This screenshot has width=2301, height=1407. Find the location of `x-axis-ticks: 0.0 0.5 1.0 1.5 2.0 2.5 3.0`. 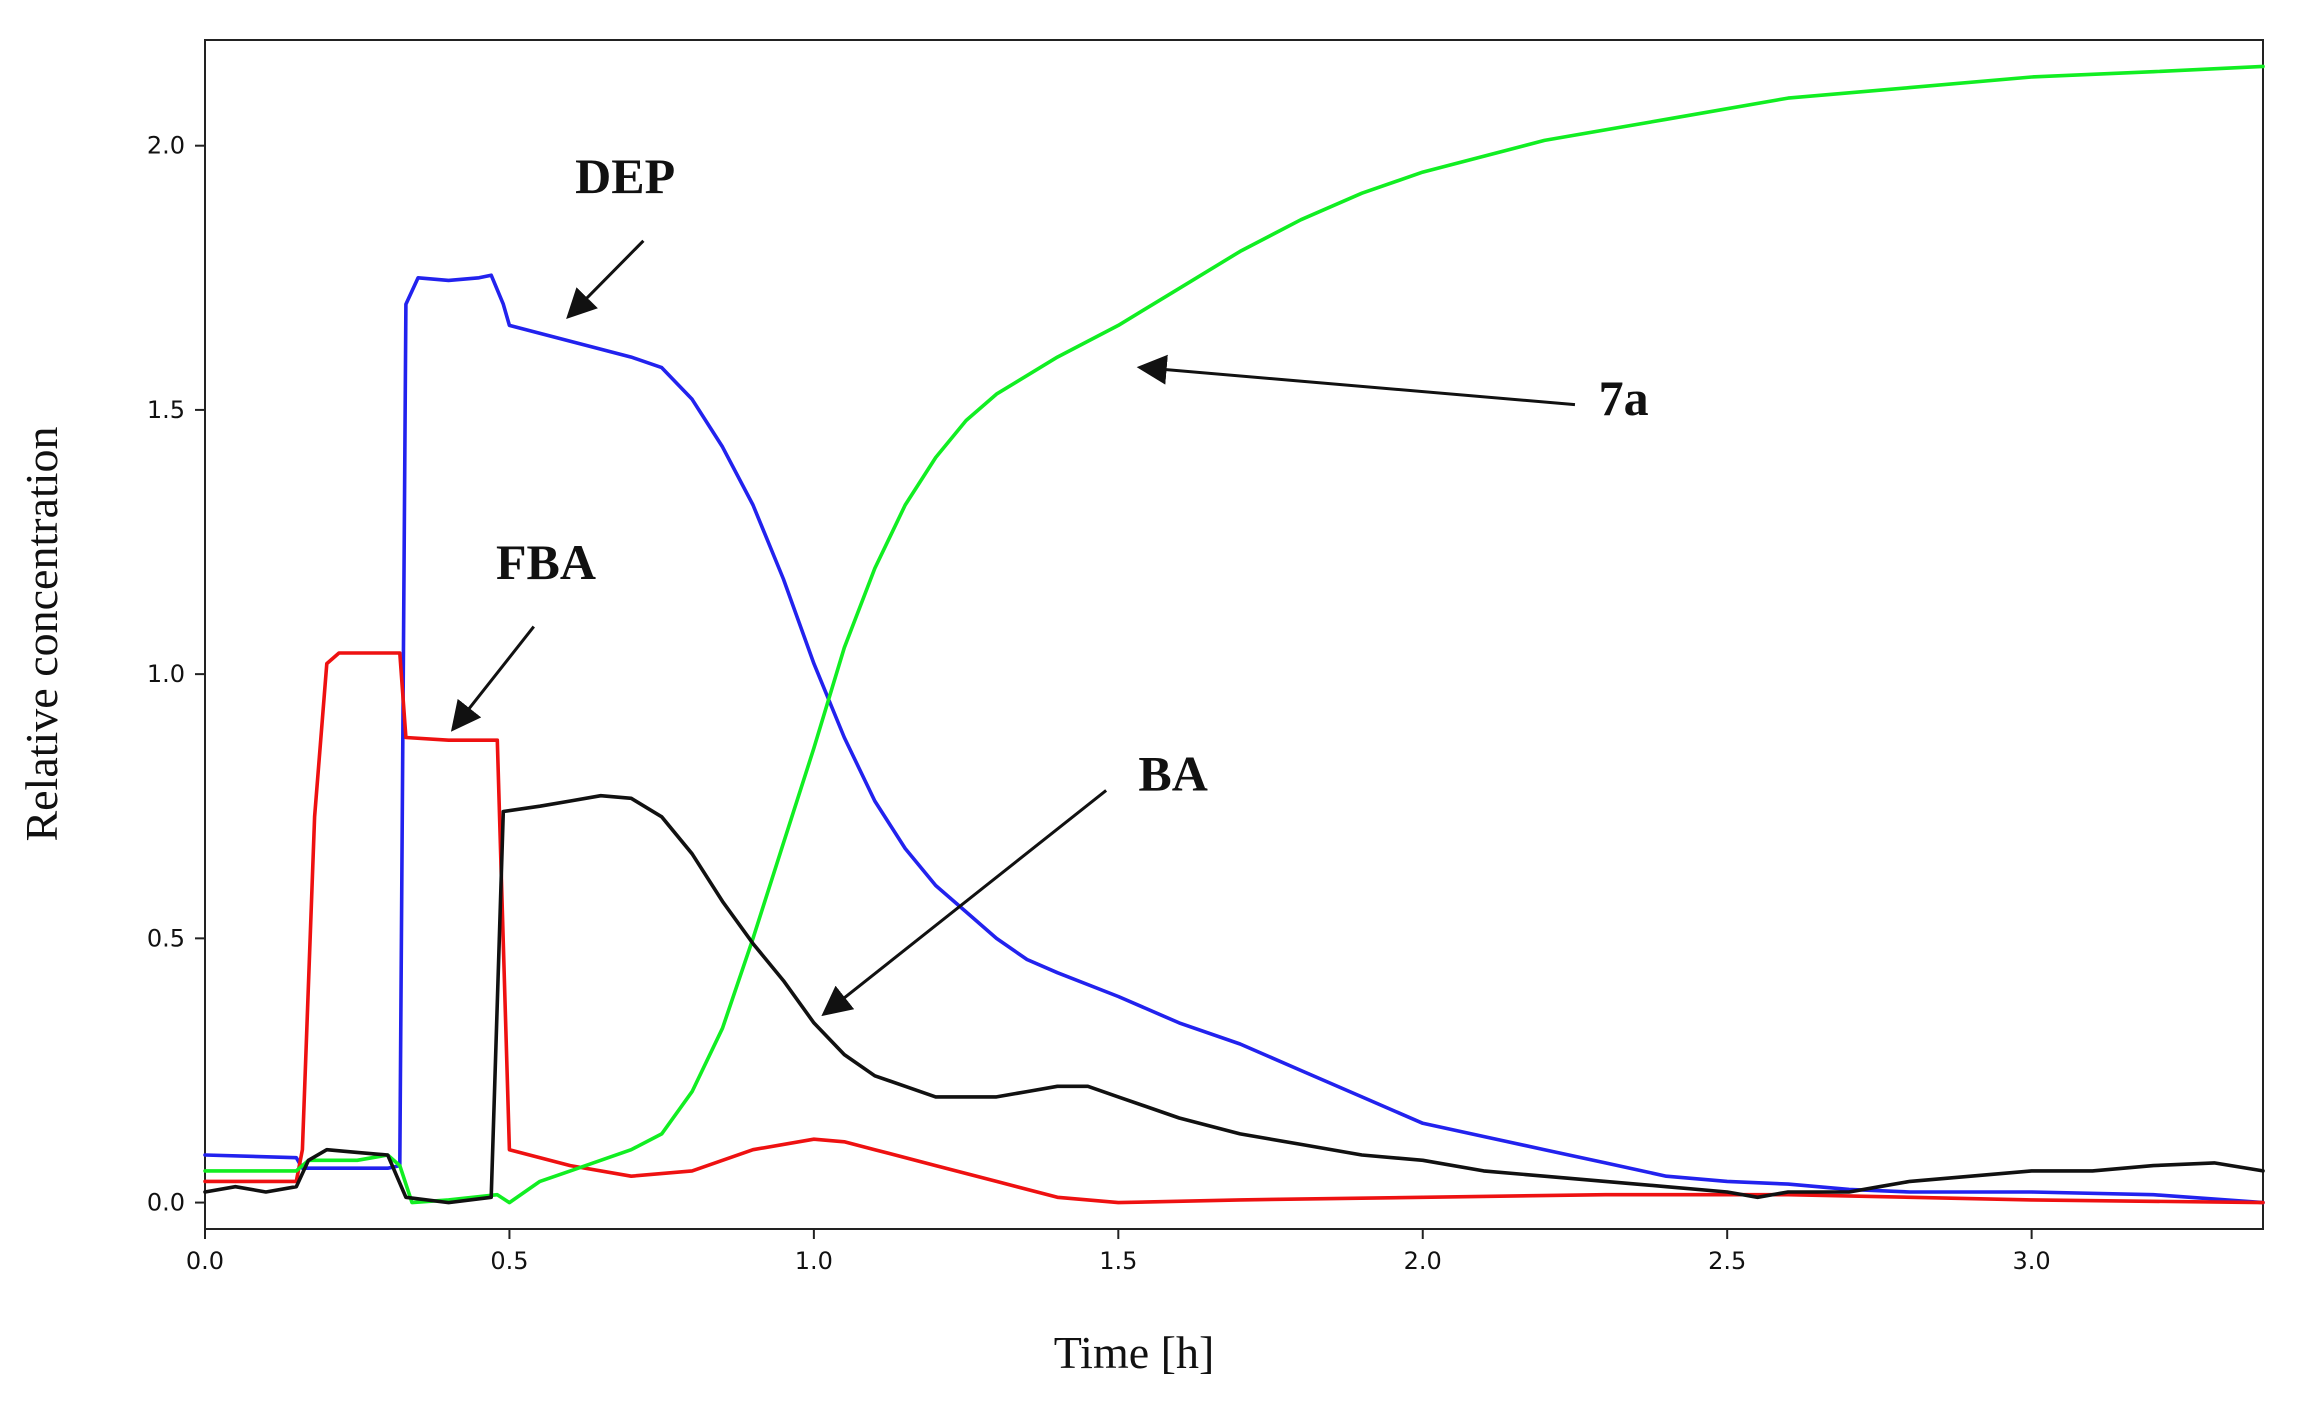

x-axis-ticks: 0.0 0.5 1.0 1.5 2.0 2.5 3.0 is located at coordinates (1118, 1252).